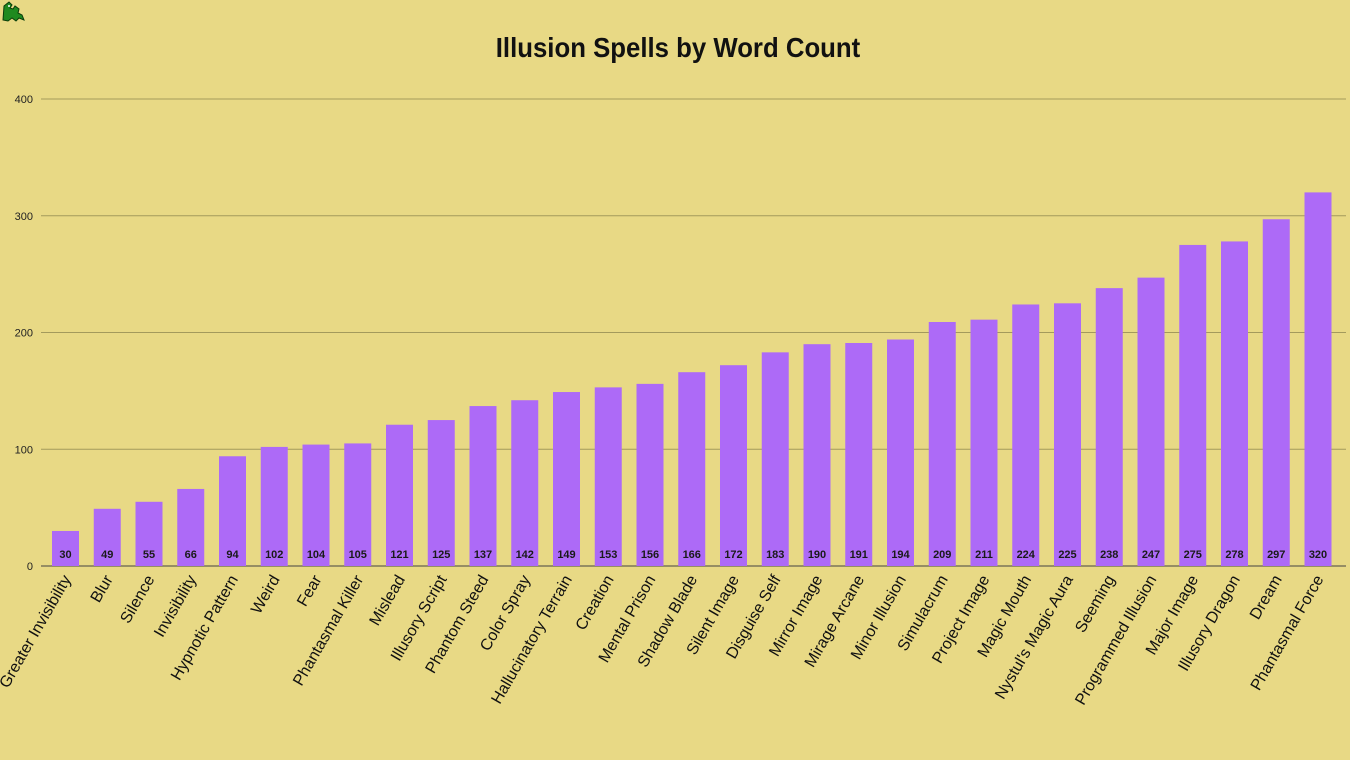 The height and width of the screenshot is (760, 1350). What do you see at coordinates (1034, 637) in the screenshot?
I see `x-tick-label: Nystul's Magic Aura` at bounding box center [1034, 637].